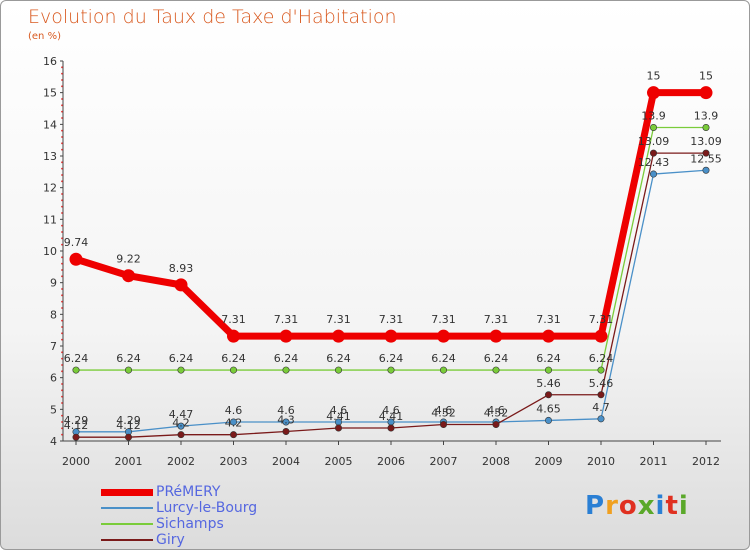 The image size is (750, 550). What do you see at coordinates (76, 420) in the screenshot?
I see `data-label: 4.29` at bounding box center [76, 420].